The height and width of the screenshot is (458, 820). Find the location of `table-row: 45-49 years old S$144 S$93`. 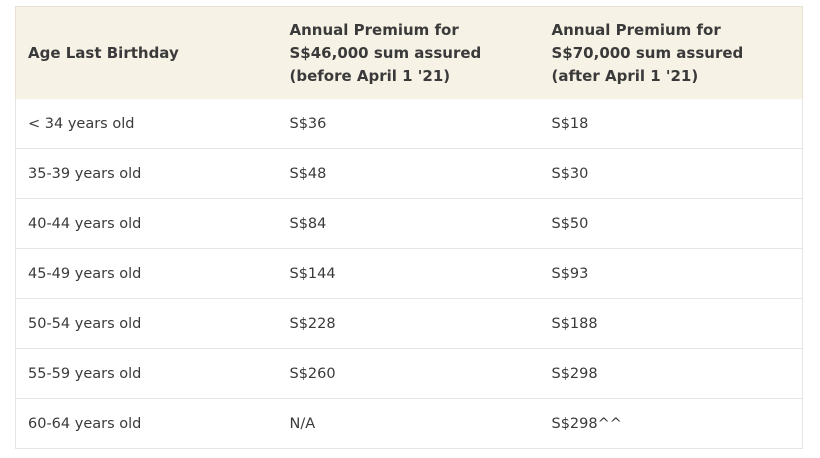

table-row: 45-49 years old S$144 S$93 is located at coordinates (409, 273).